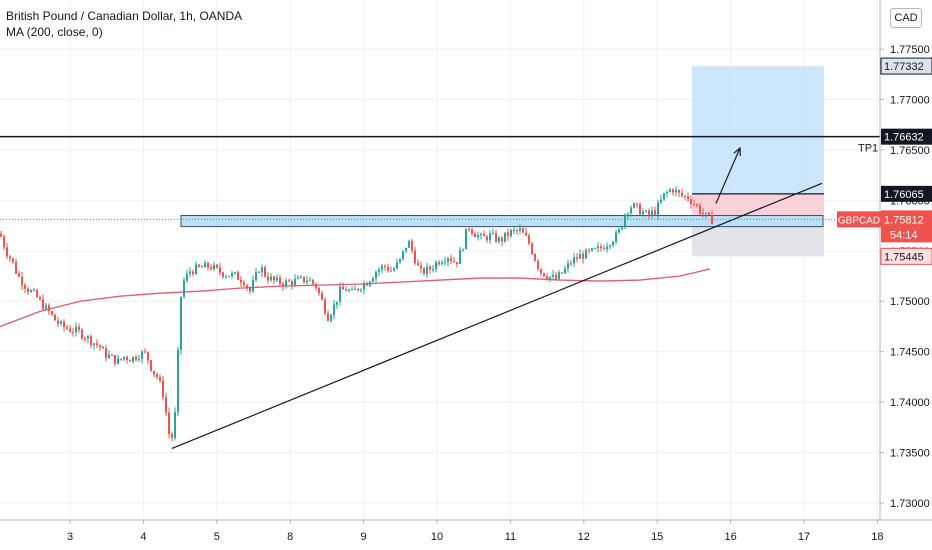 This screenshot has width=932, height=550. What do you see at coordinates (355, 298) in the screenshot?
I see `moving-average-line` at bounding box center [355, 298].